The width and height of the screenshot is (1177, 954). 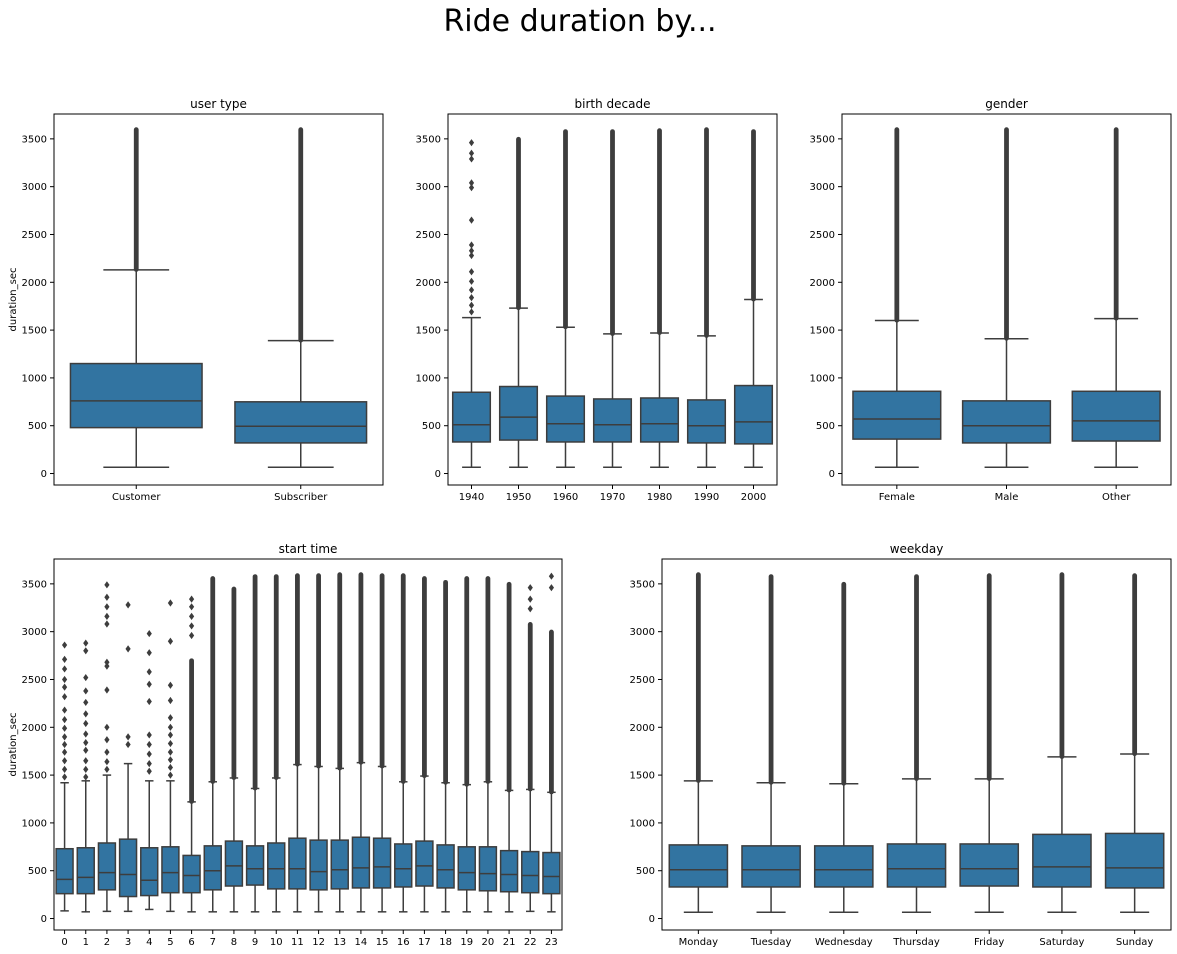 What do you see at coordinates (706, 298) in the screenshot?
I see `box-1990` at bounding box center [706, 298].